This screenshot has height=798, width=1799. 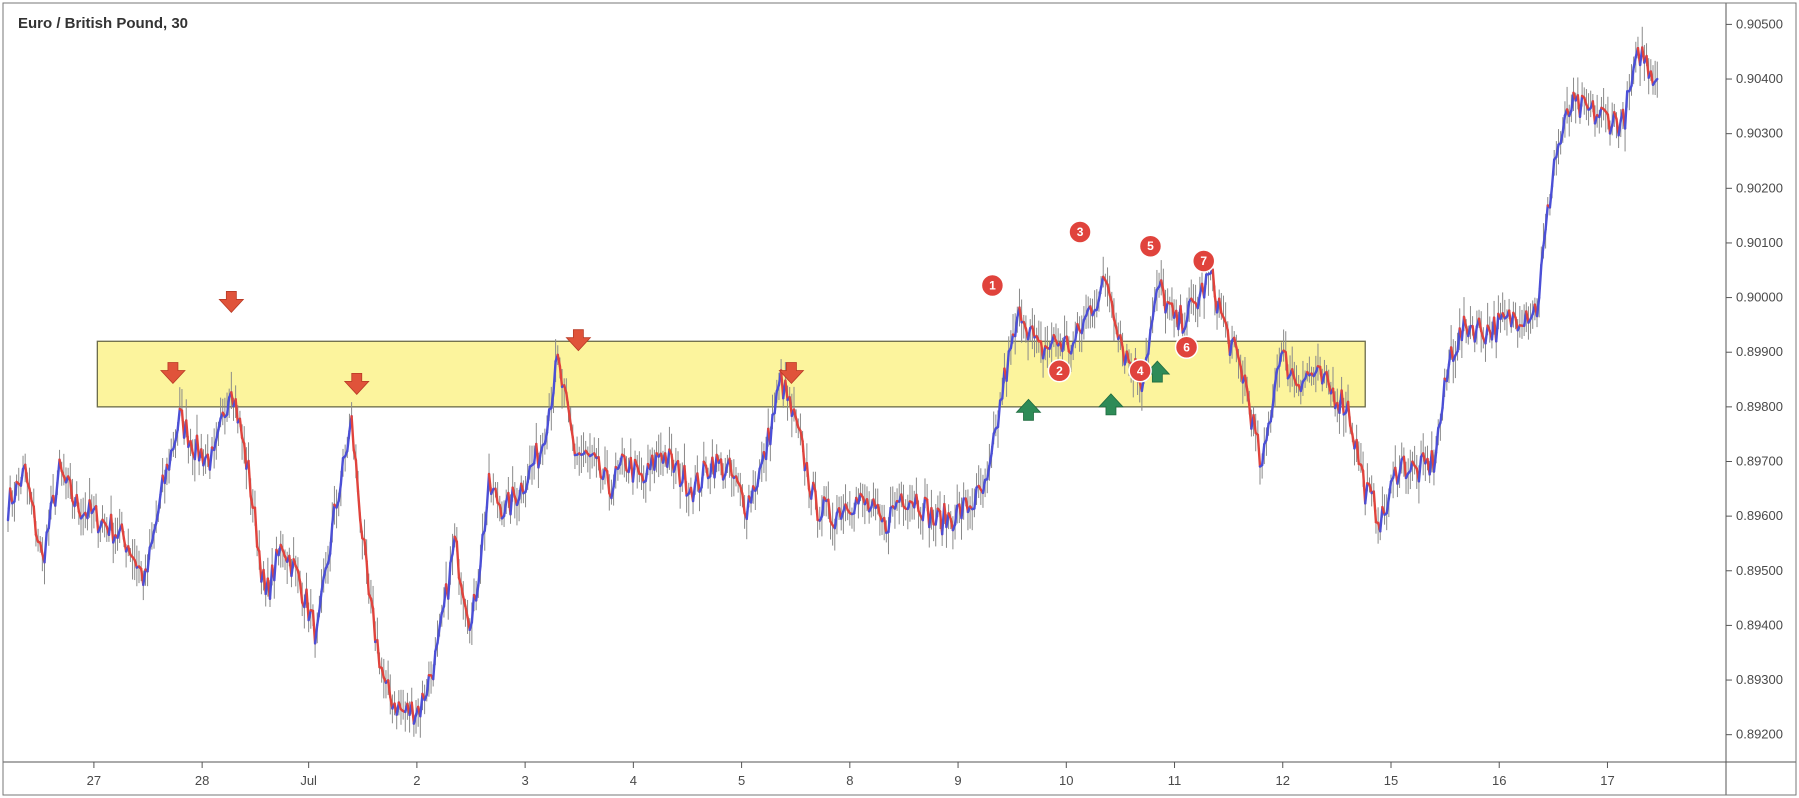 I want to click on y-tick-label: 0.90300, so click(x=1759, y=133).